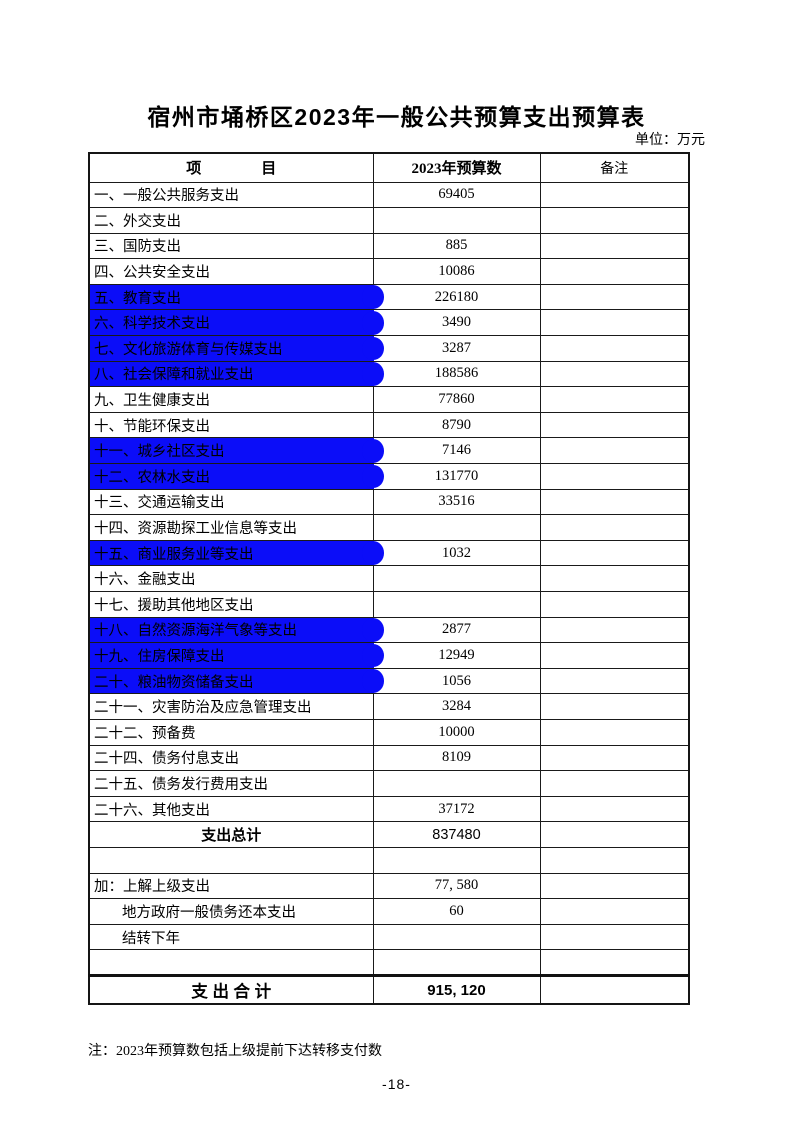  I want to click on budget-value: 77860, so click(456, 399).